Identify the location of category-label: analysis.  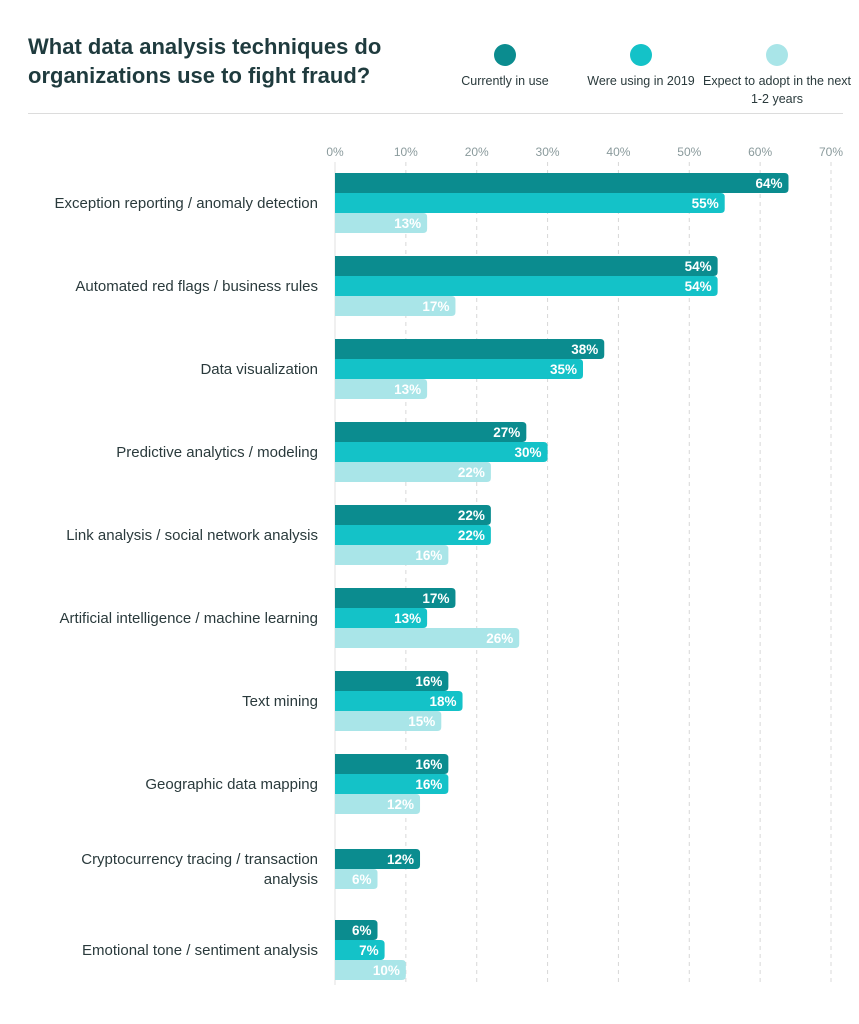
(291, 879).